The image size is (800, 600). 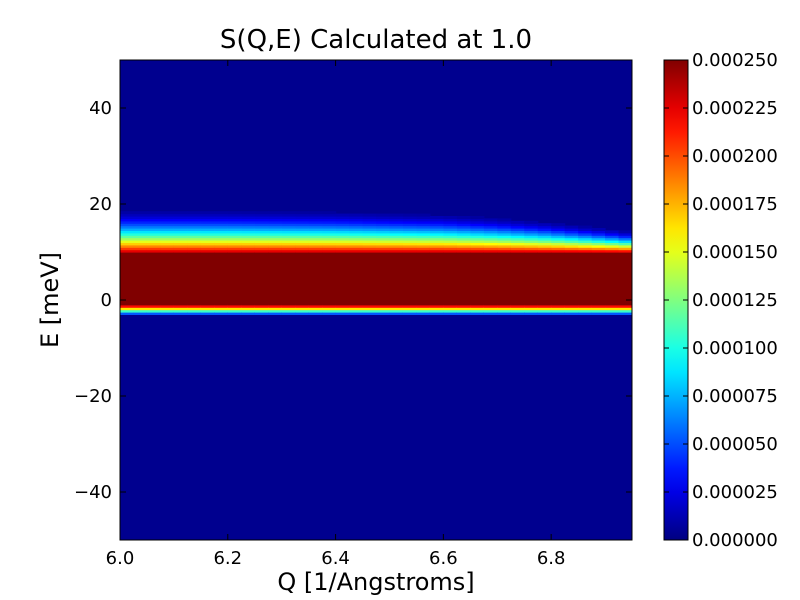 What do you see at coordinates (735, 108) in the screenshot?
I see `colorbar-tick-label: 0.000225` at bounding box center [735, 108].